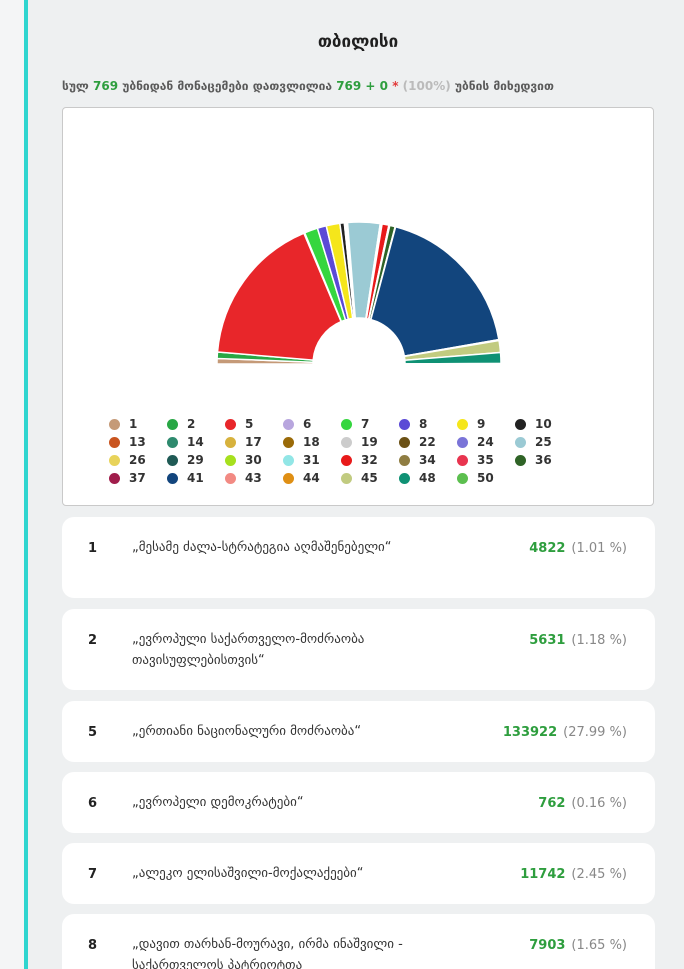 Image resolution: width=684 pixels, height=969 pixels. I want to click on legend-item-13: 13, so click(138, 442).